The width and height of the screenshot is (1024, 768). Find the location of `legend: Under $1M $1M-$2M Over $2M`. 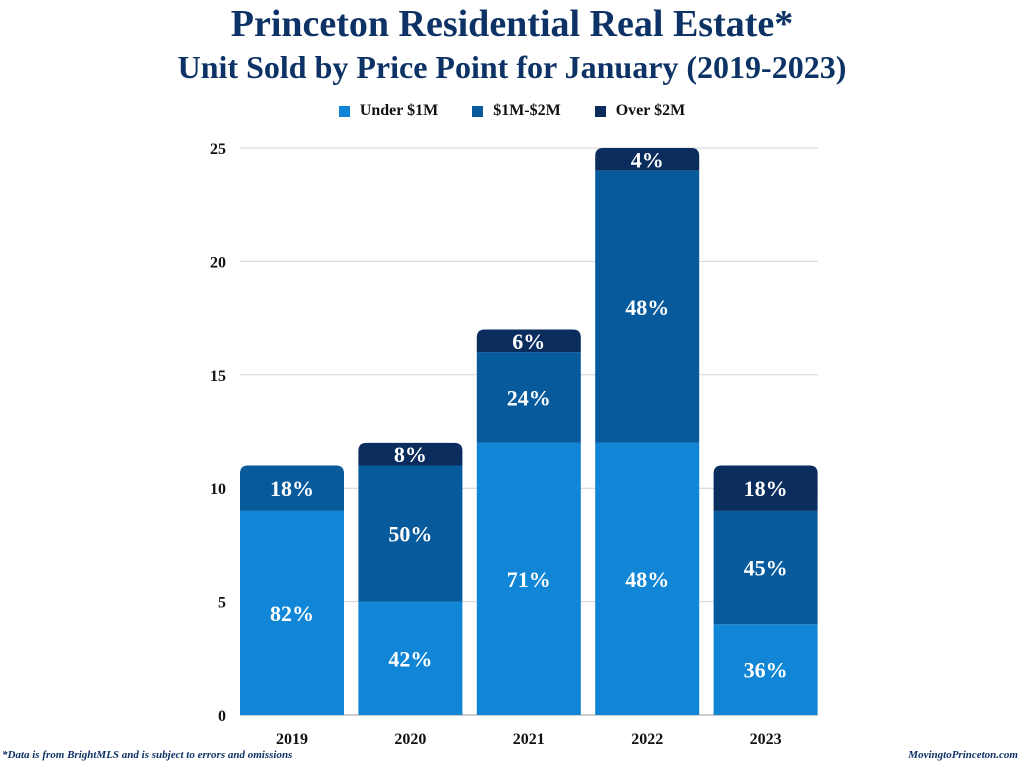

legend: Under $1M $1M-$2M Over $2M is located at coordinates (512, 111).